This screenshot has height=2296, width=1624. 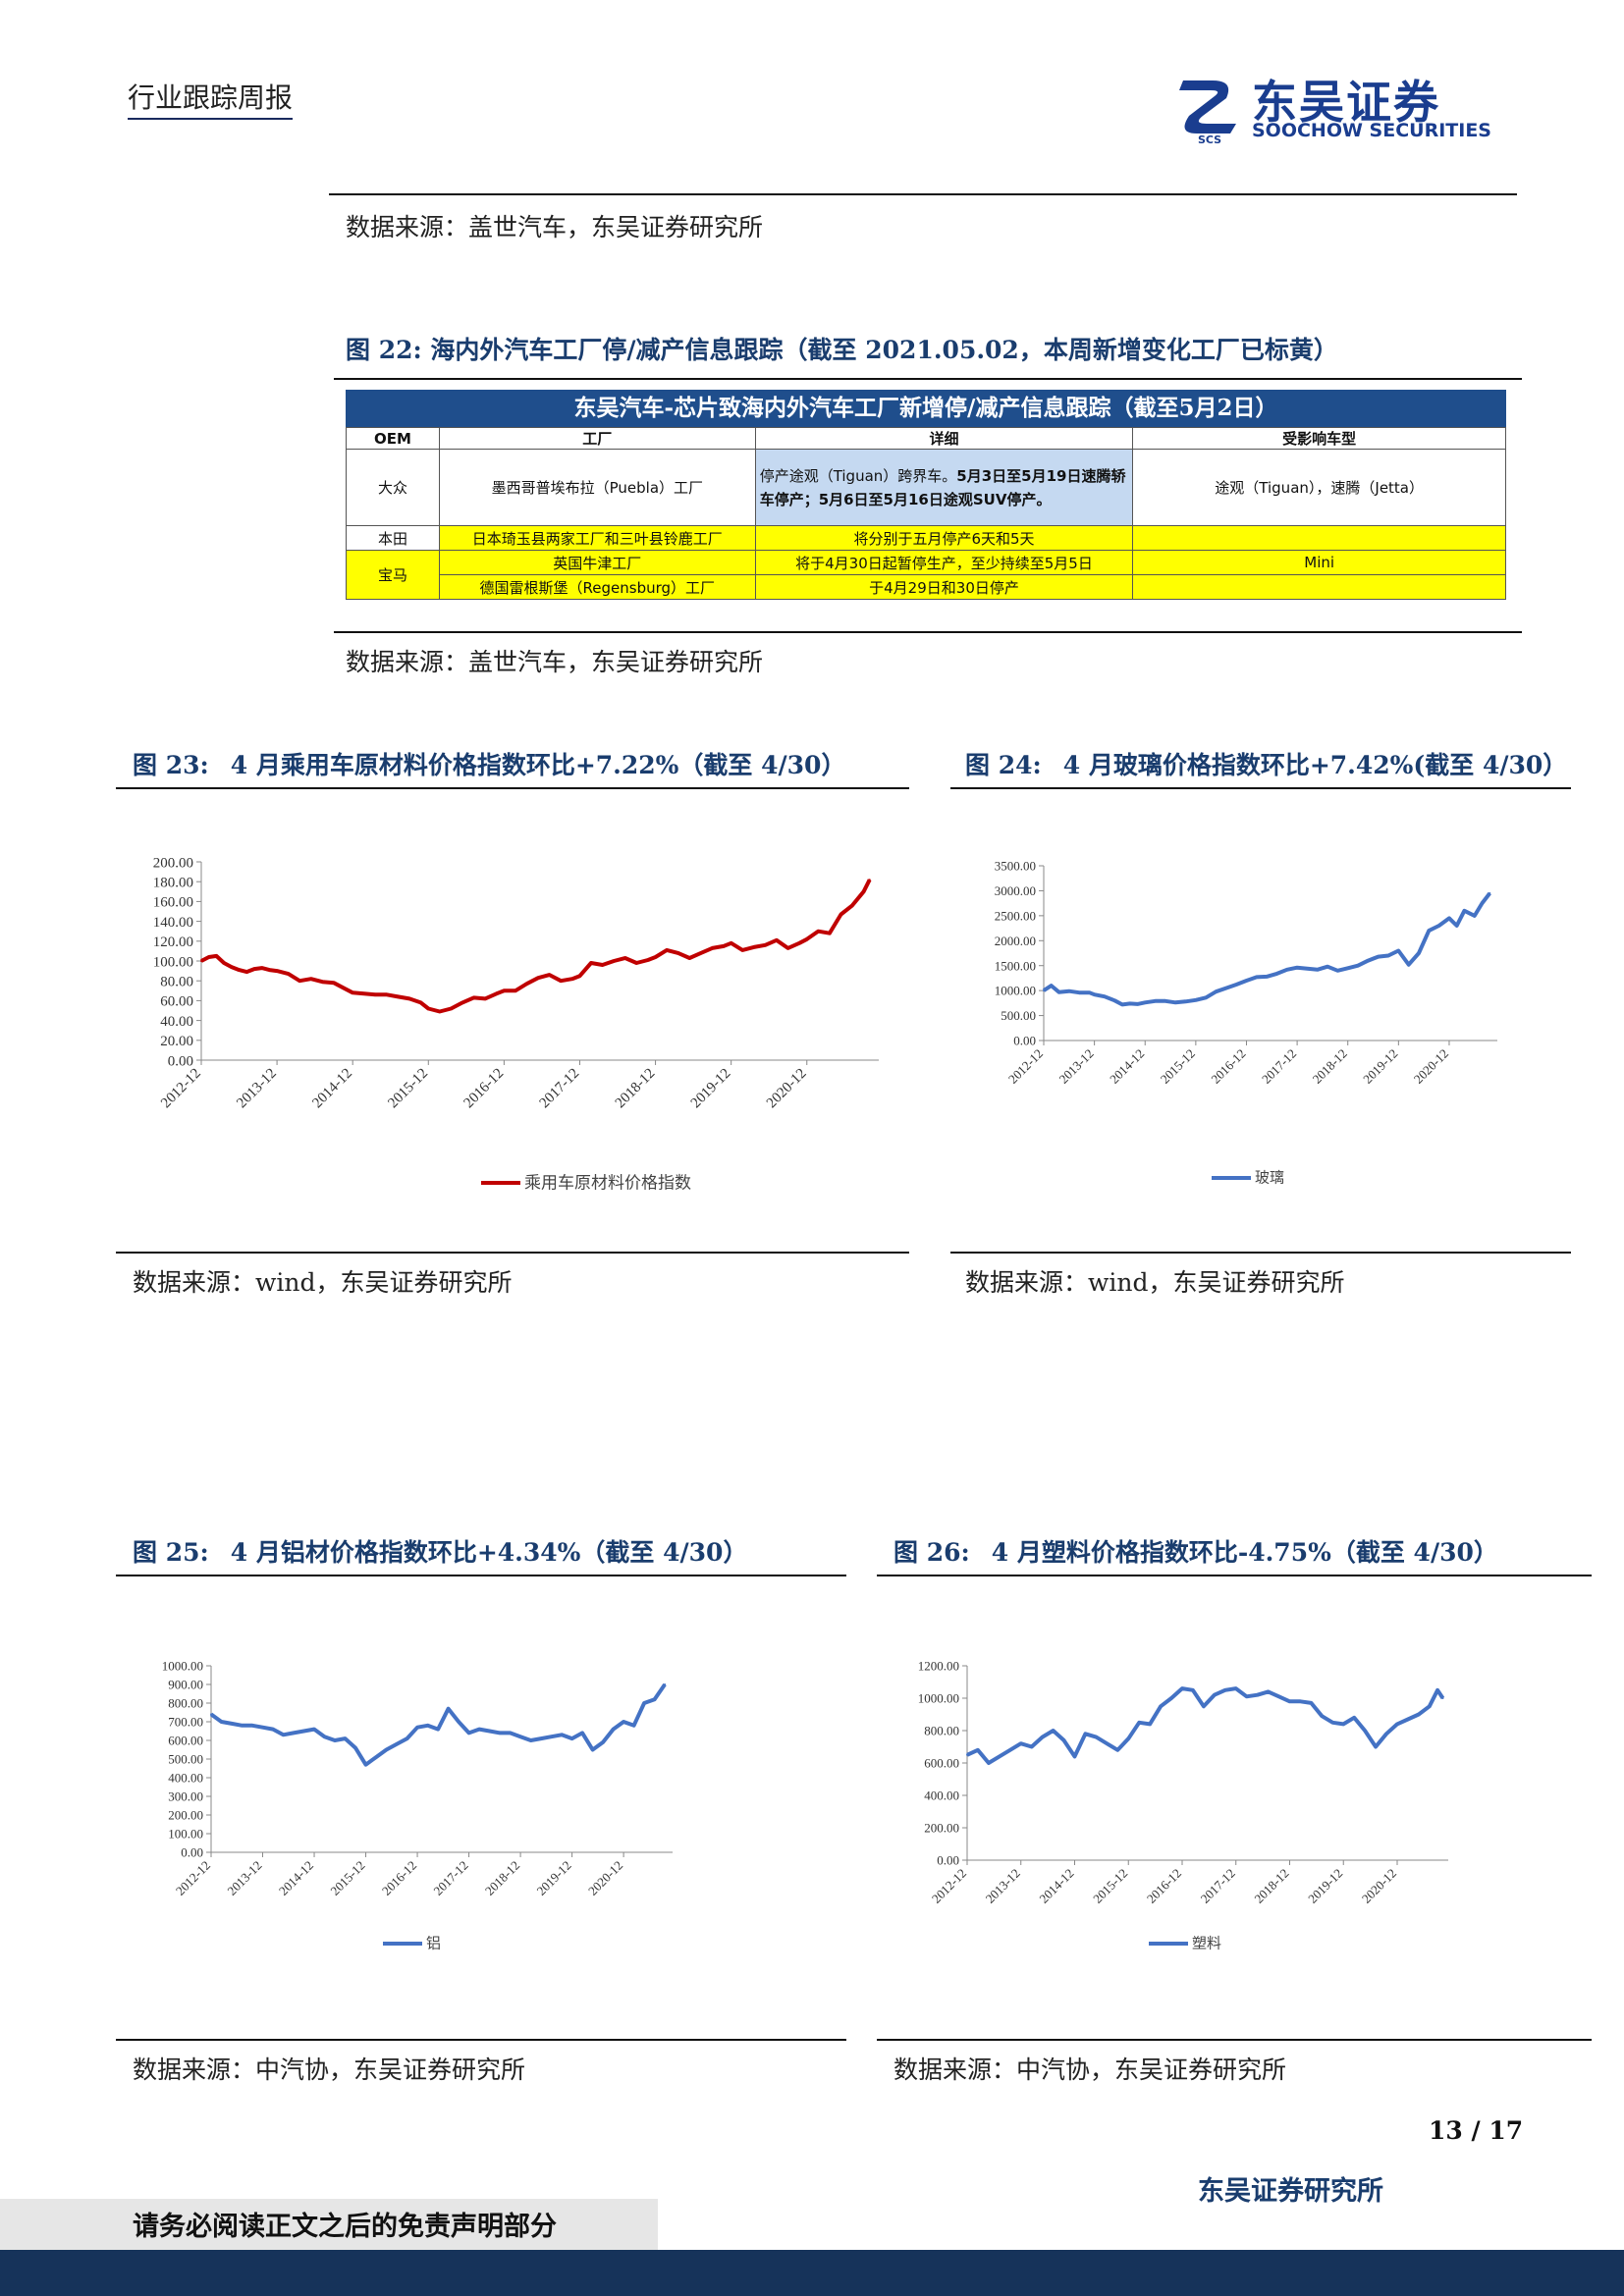 I want to click on y-tick-label: 2000.00, so click(x=1015, y=941).